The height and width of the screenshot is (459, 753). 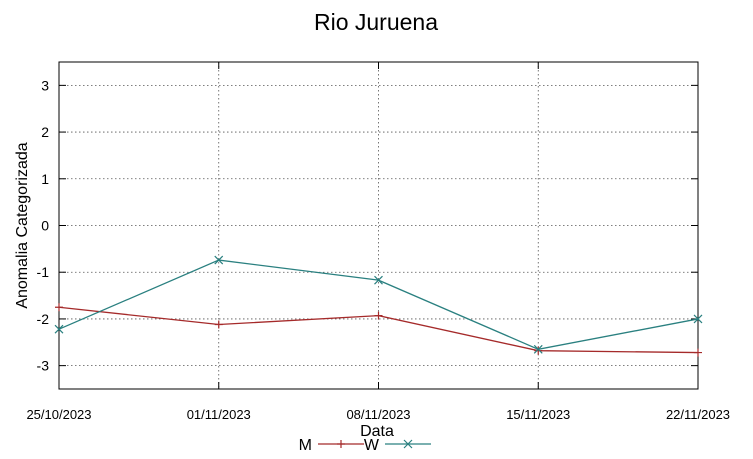 What do you see at coordinates (22, 225) in the screenshot?
I see `y-axis-label: Anomalia Categorizada` at bounding box center [22, 225].